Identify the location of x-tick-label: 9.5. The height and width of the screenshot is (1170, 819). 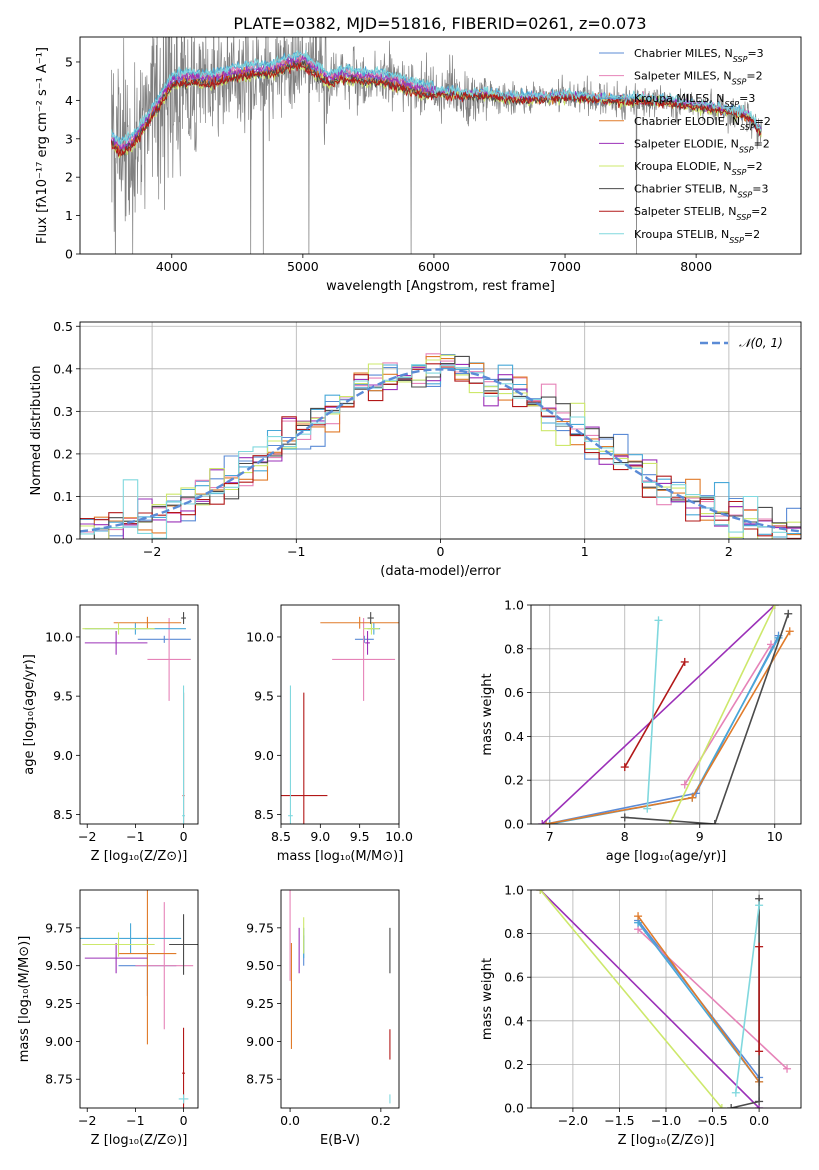
(360, 836).